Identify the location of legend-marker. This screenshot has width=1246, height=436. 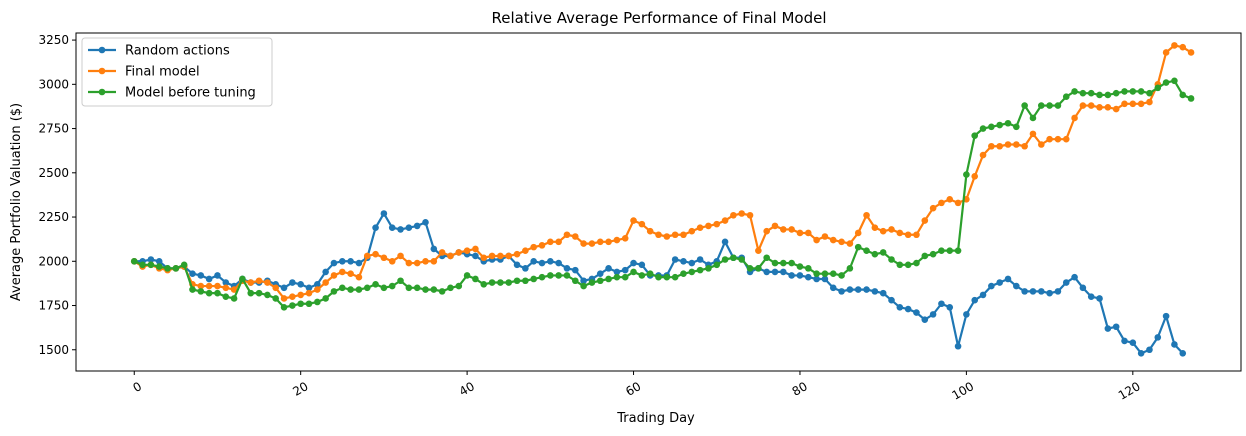
(102, 50).